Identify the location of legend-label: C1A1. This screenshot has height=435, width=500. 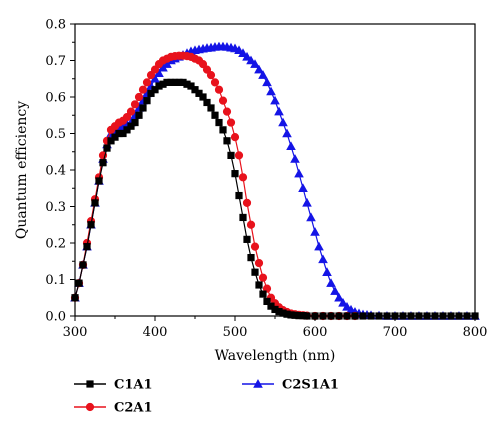
(133, 385).